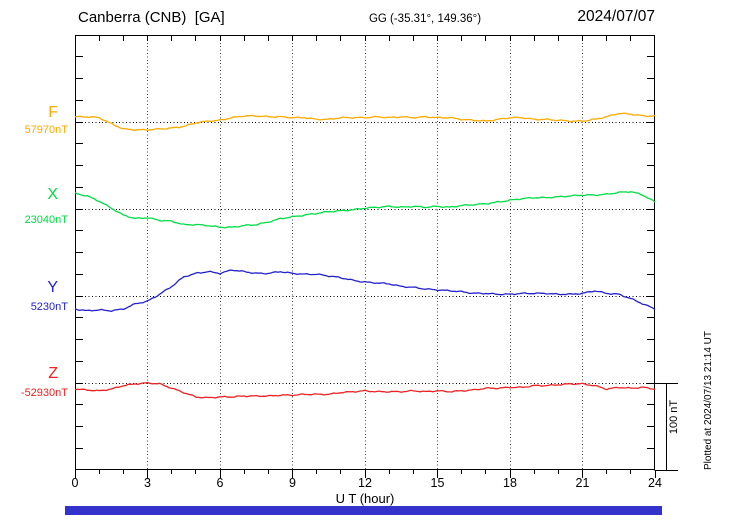 This screenshot has height=520, width=730. I want to click on bottom-blue-bar, so click(363, 510).